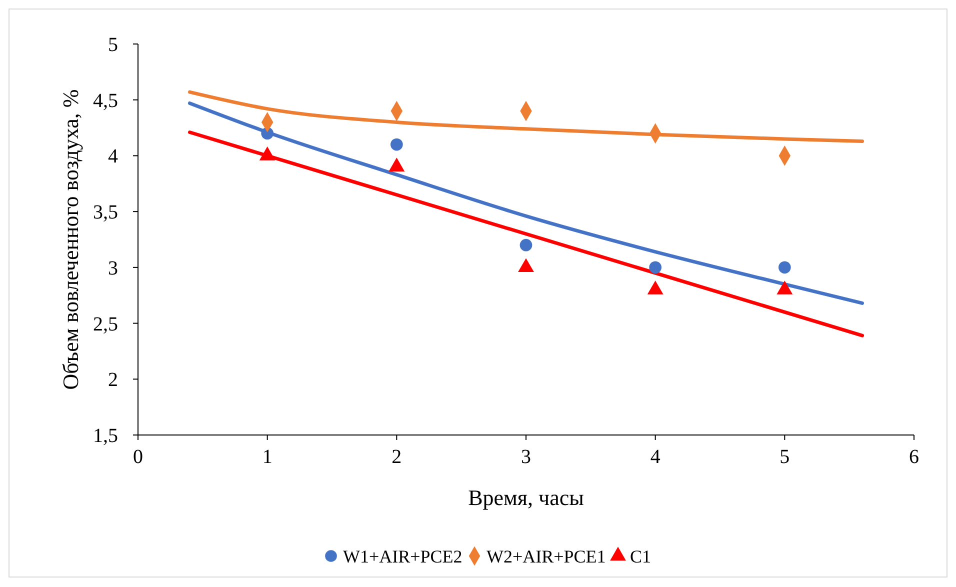 The width and height of the screenshot is (956, 587). Describe the element at coordinates (785, 457) in the screenshot. I see `x-tick-label: 5` at that location.